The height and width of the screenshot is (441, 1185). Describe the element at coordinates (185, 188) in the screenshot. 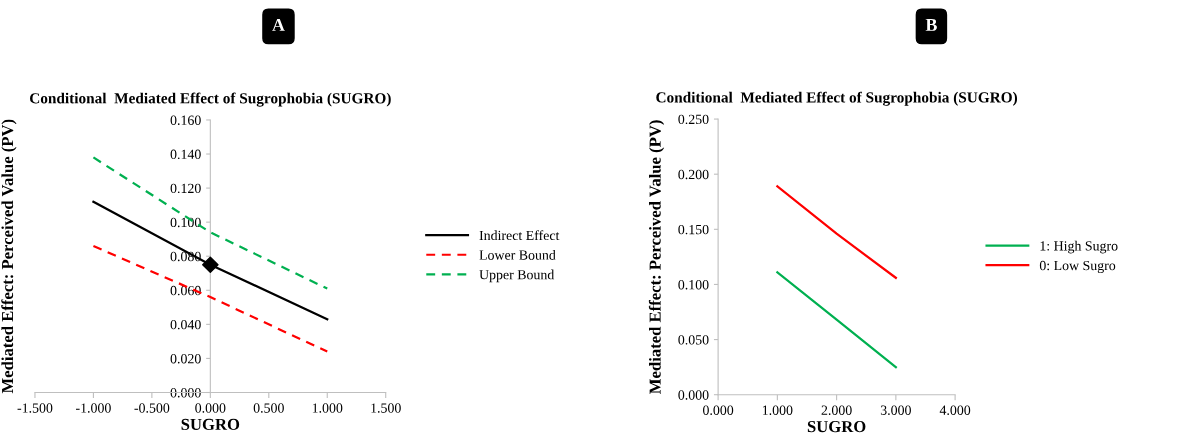

I see `y-tick-label: 0.120` at that location.